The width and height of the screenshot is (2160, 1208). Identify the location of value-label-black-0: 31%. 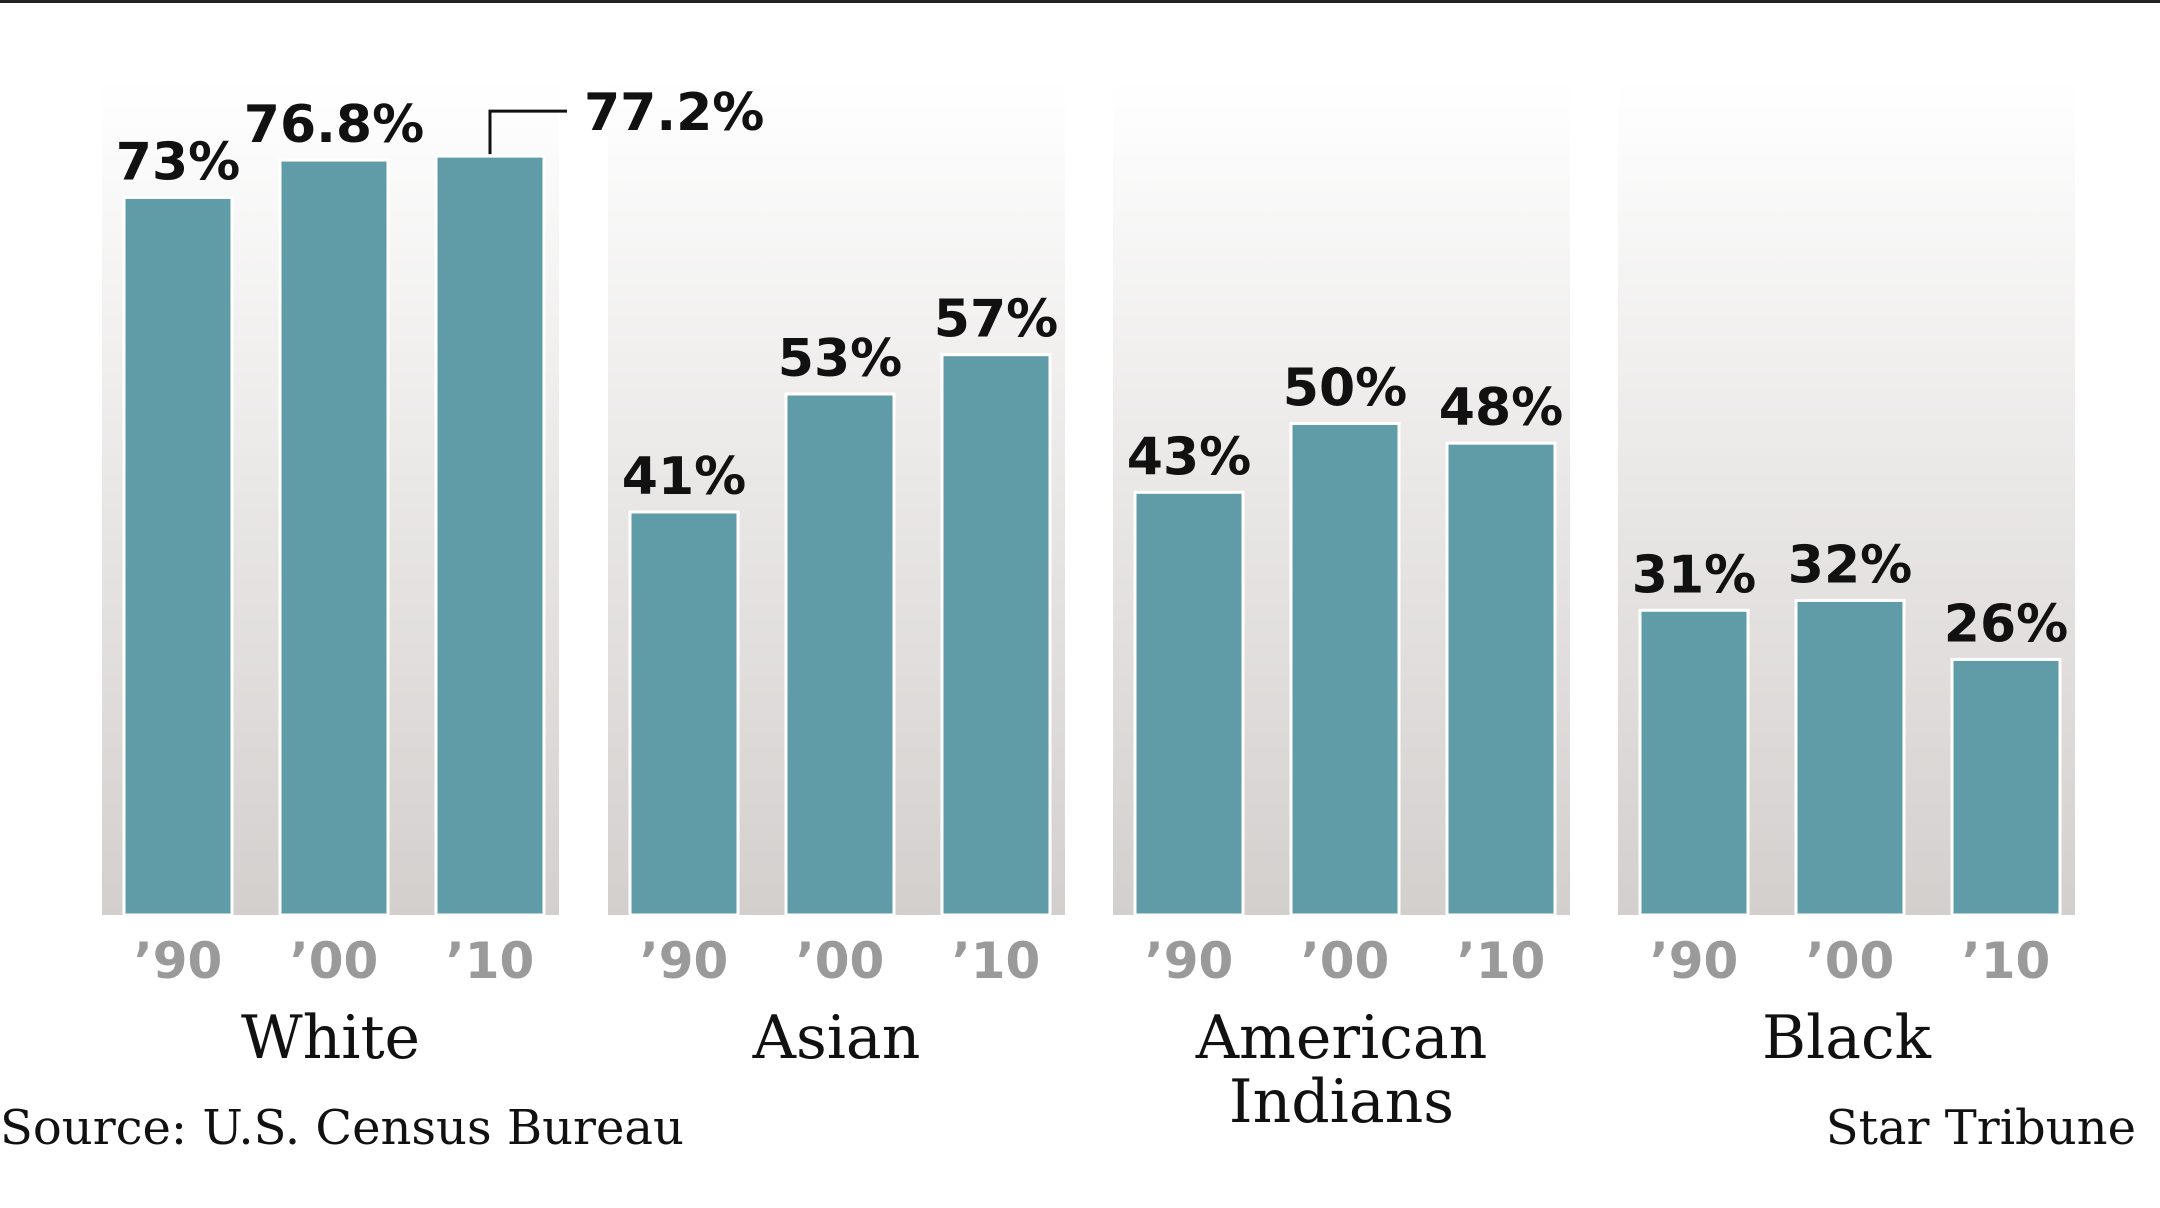
(1694, 575).